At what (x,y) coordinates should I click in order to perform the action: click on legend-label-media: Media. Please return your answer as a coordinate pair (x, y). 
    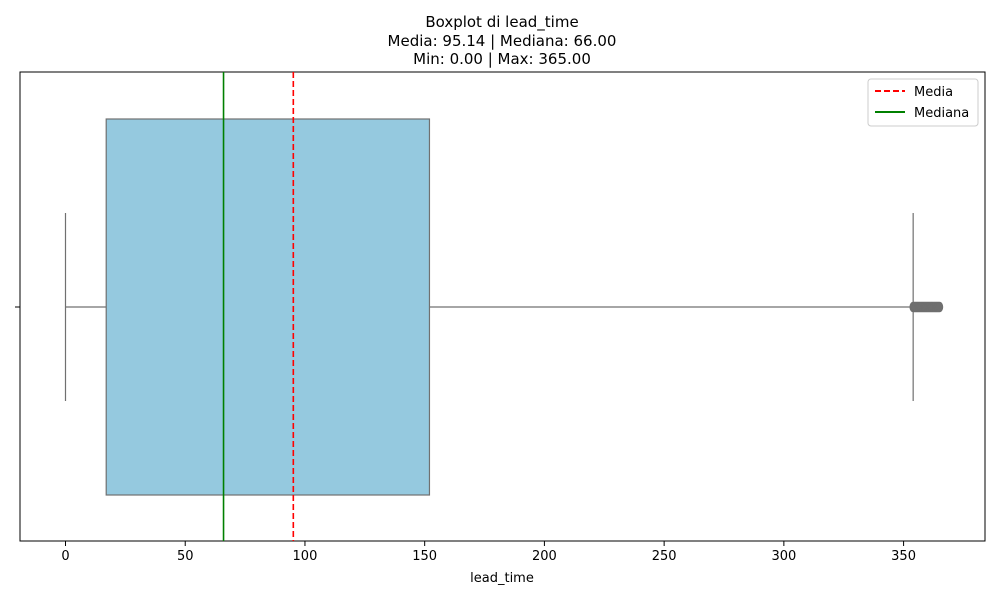
    Looking at the image, I should click on (933, 92).